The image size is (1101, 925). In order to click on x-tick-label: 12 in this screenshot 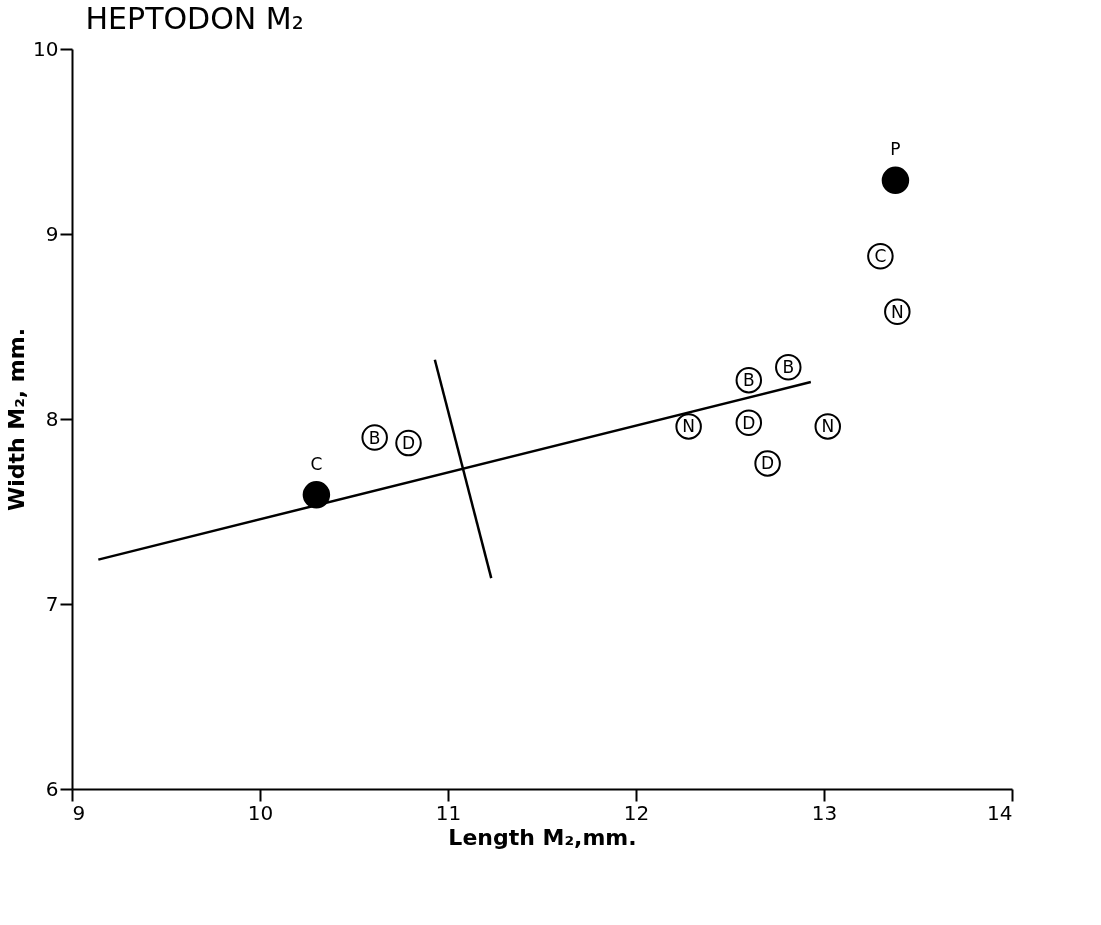, I will do `click(636, 812)`.